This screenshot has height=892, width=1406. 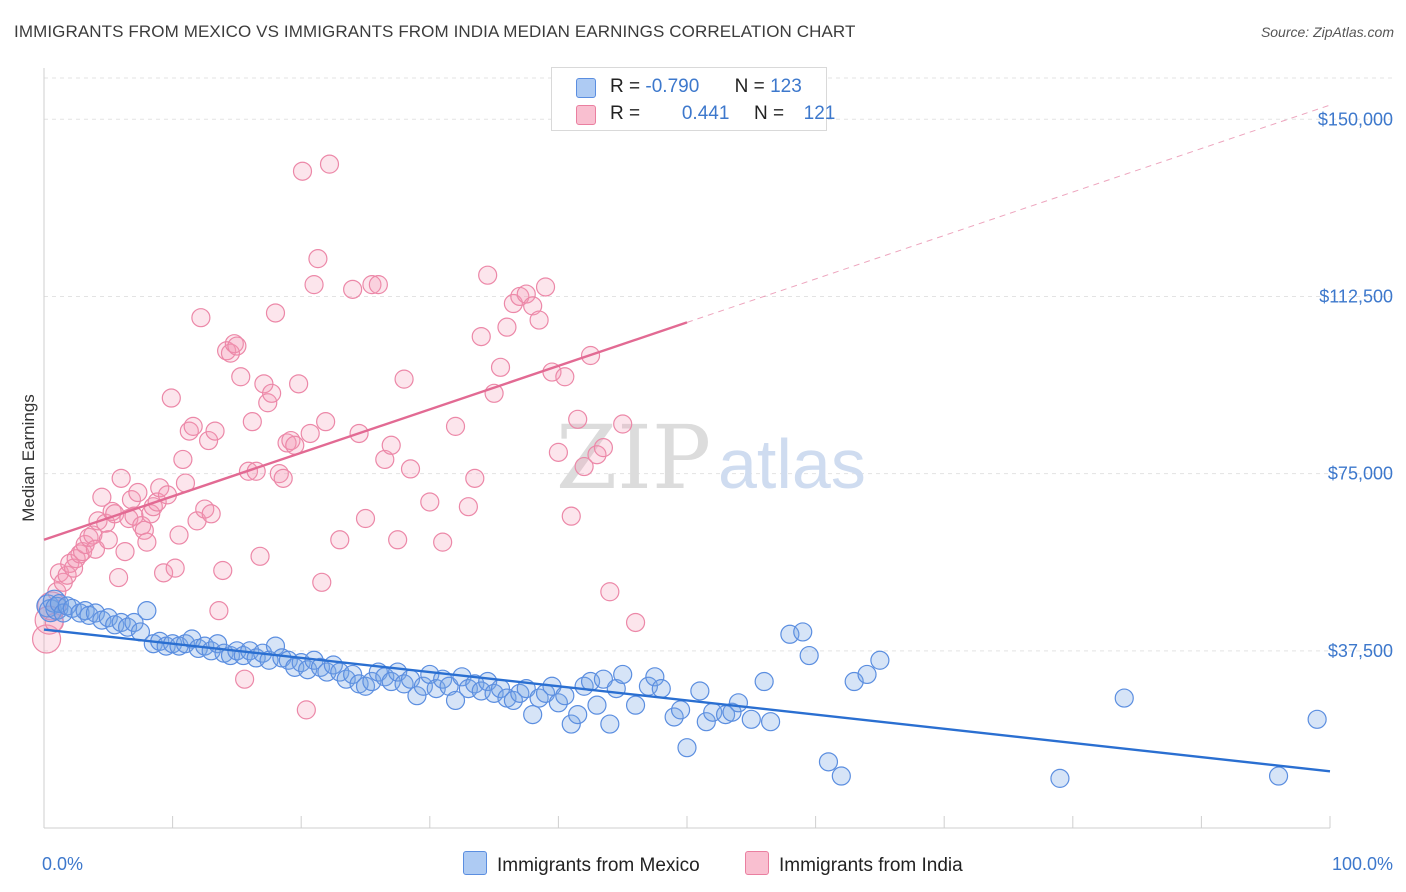 What do you see at coordinates (792, 464) in the screenshot?
I see `watermark-atlas: atlas` at bounding box center [792, 464].